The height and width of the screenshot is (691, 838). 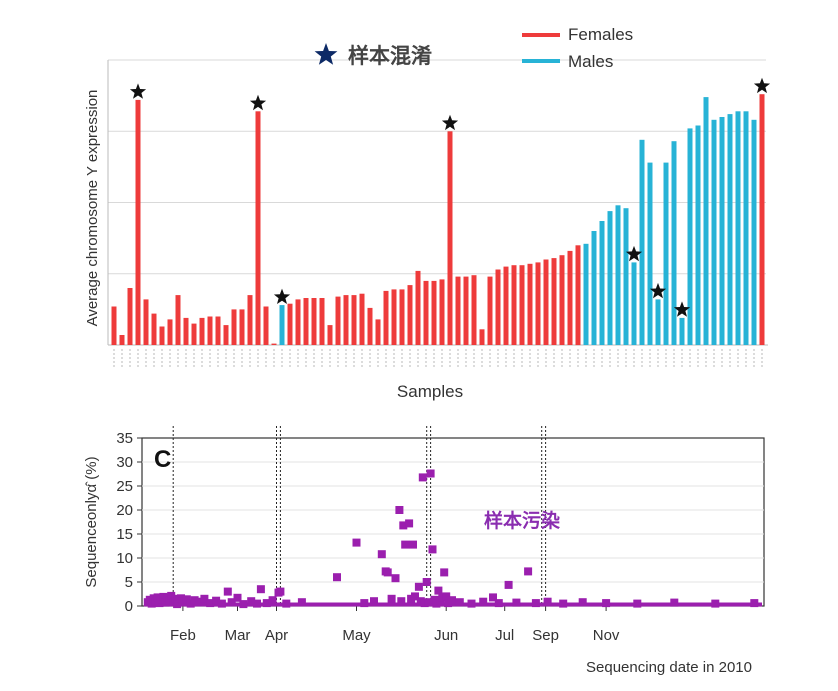 I want to click on y-tick-label: 25, so click(x=124, y=486).